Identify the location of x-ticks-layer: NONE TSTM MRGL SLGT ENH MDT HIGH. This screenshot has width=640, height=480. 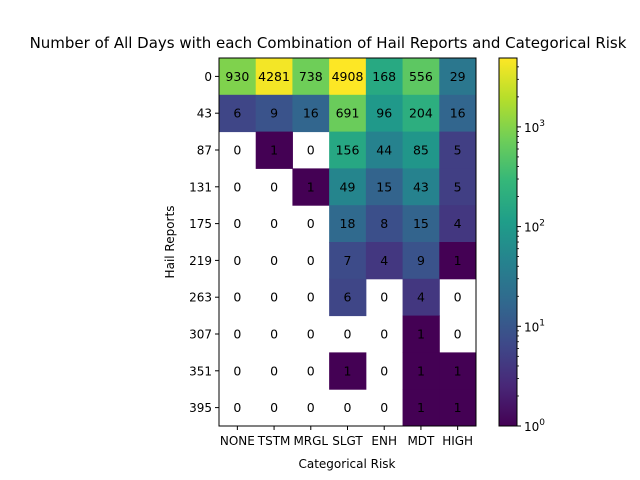
(346, 437).